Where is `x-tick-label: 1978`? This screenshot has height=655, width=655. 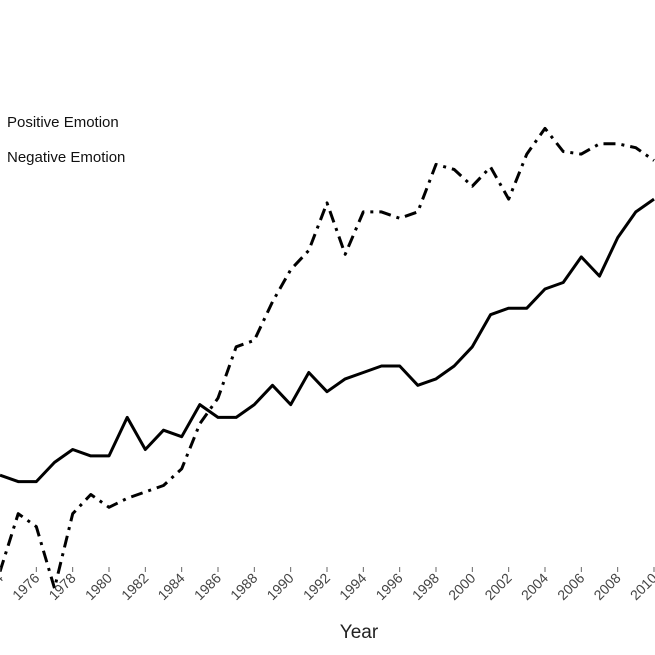
x-tick-label: 1978 is located at coordinates (61, 586).